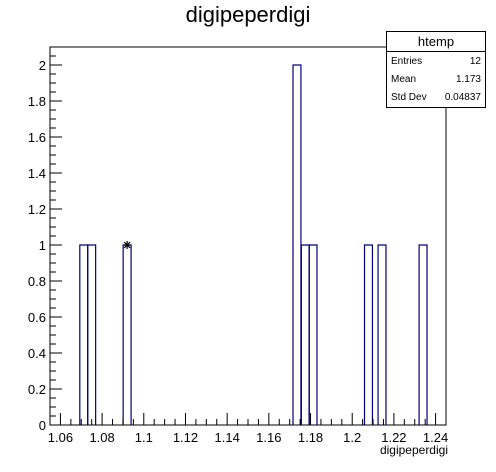 Image resolution: width=496 pixels, height=472 pixels. What do you see at coordinates (101, 437) in the screenshot?
I see `x-tick-label-1.08: 1.08` at bounding box center [101, 437].